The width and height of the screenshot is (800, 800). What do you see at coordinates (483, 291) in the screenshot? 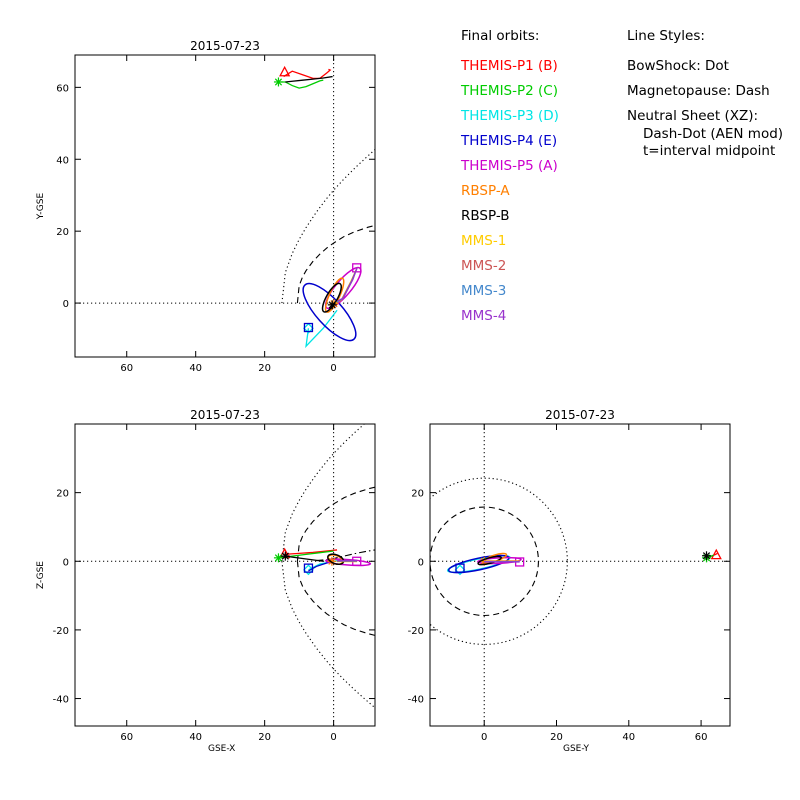
I see `legend-item: MMS-3` at bounding box center [483, 291].